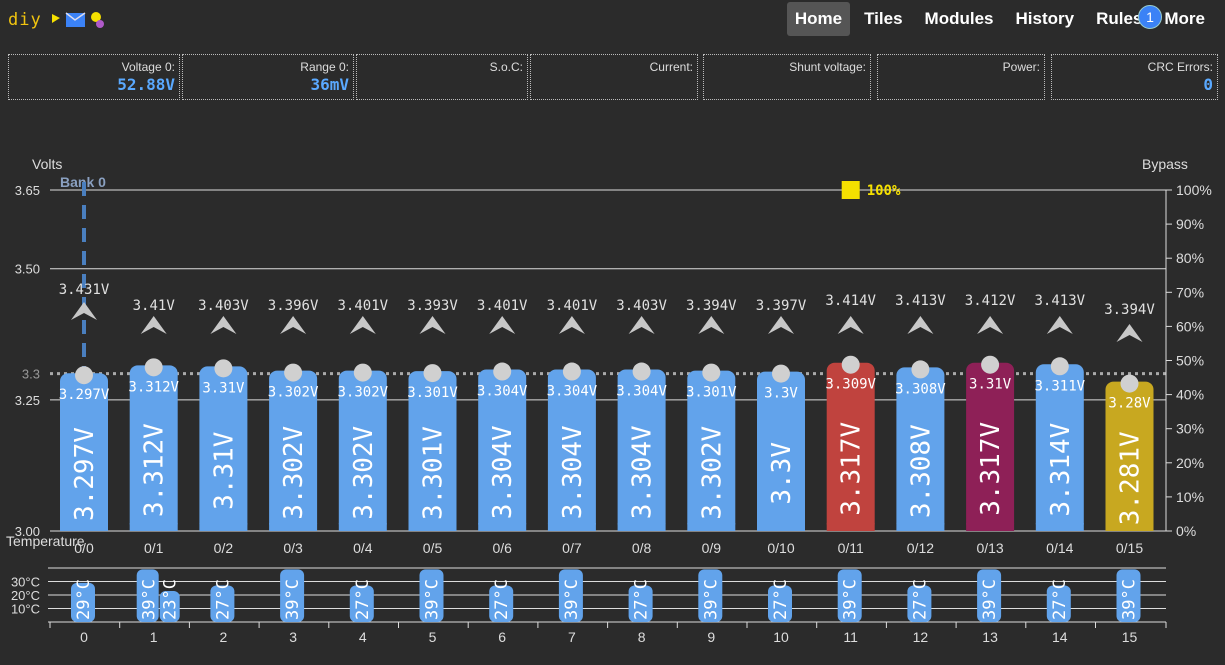  I want to click on app-logo: diy, so click(58, 19).